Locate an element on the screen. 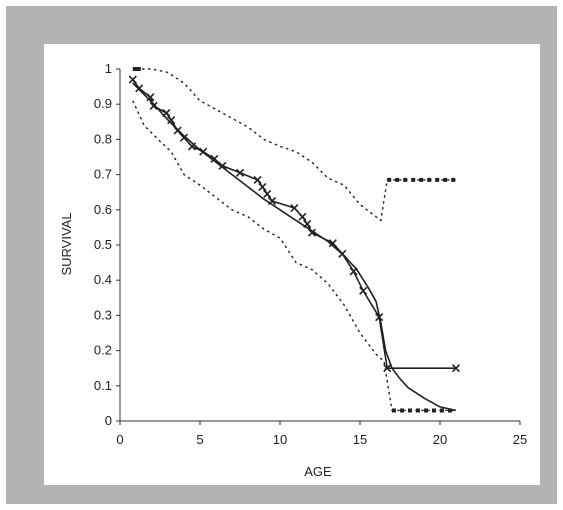 Image resolution: width=563 pixels, height=510 pixels. y-tick-label: 0.1 is located at coordinates (103, 385).